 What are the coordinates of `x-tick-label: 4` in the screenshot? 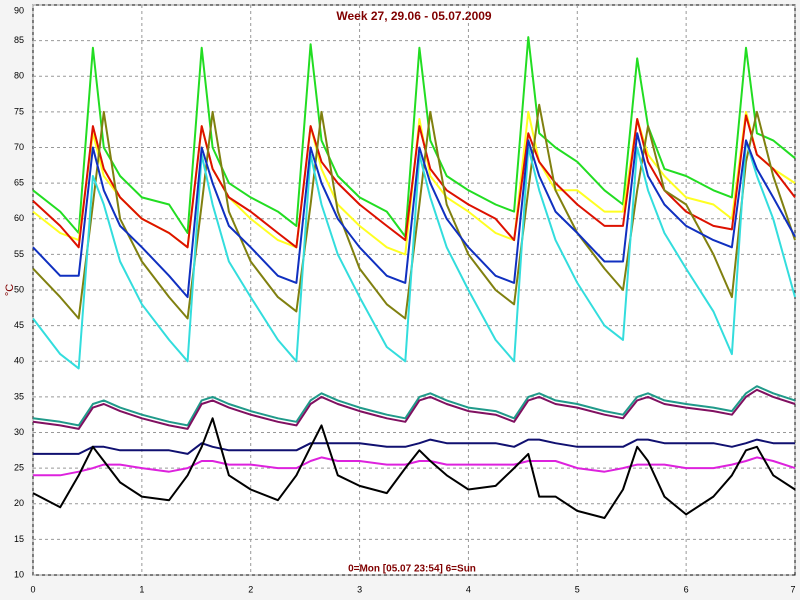 It's located at (468, 589).